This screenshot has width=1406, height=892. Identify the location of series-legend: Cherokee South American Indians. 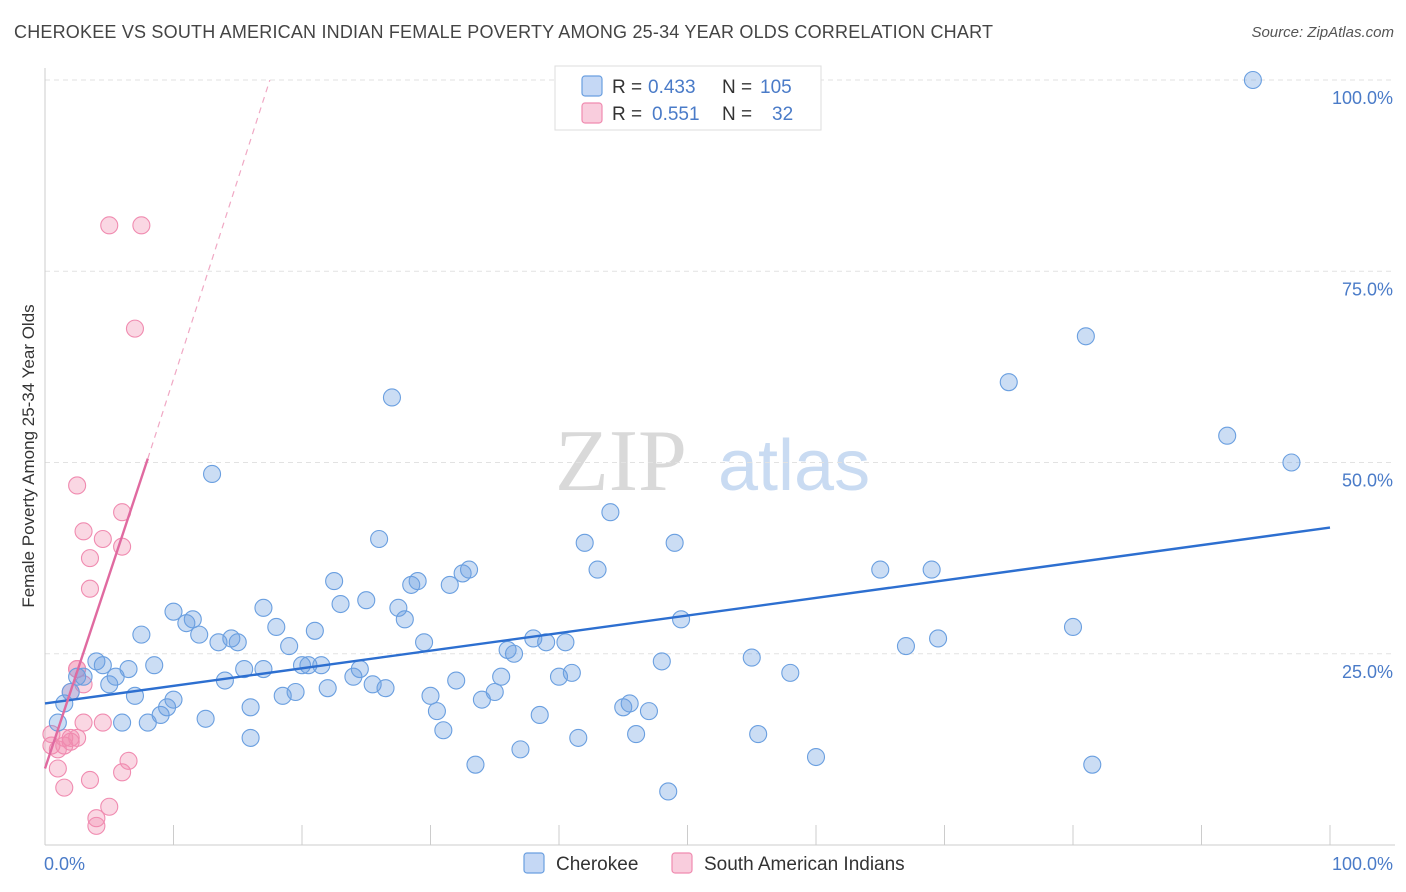
(714, 863).